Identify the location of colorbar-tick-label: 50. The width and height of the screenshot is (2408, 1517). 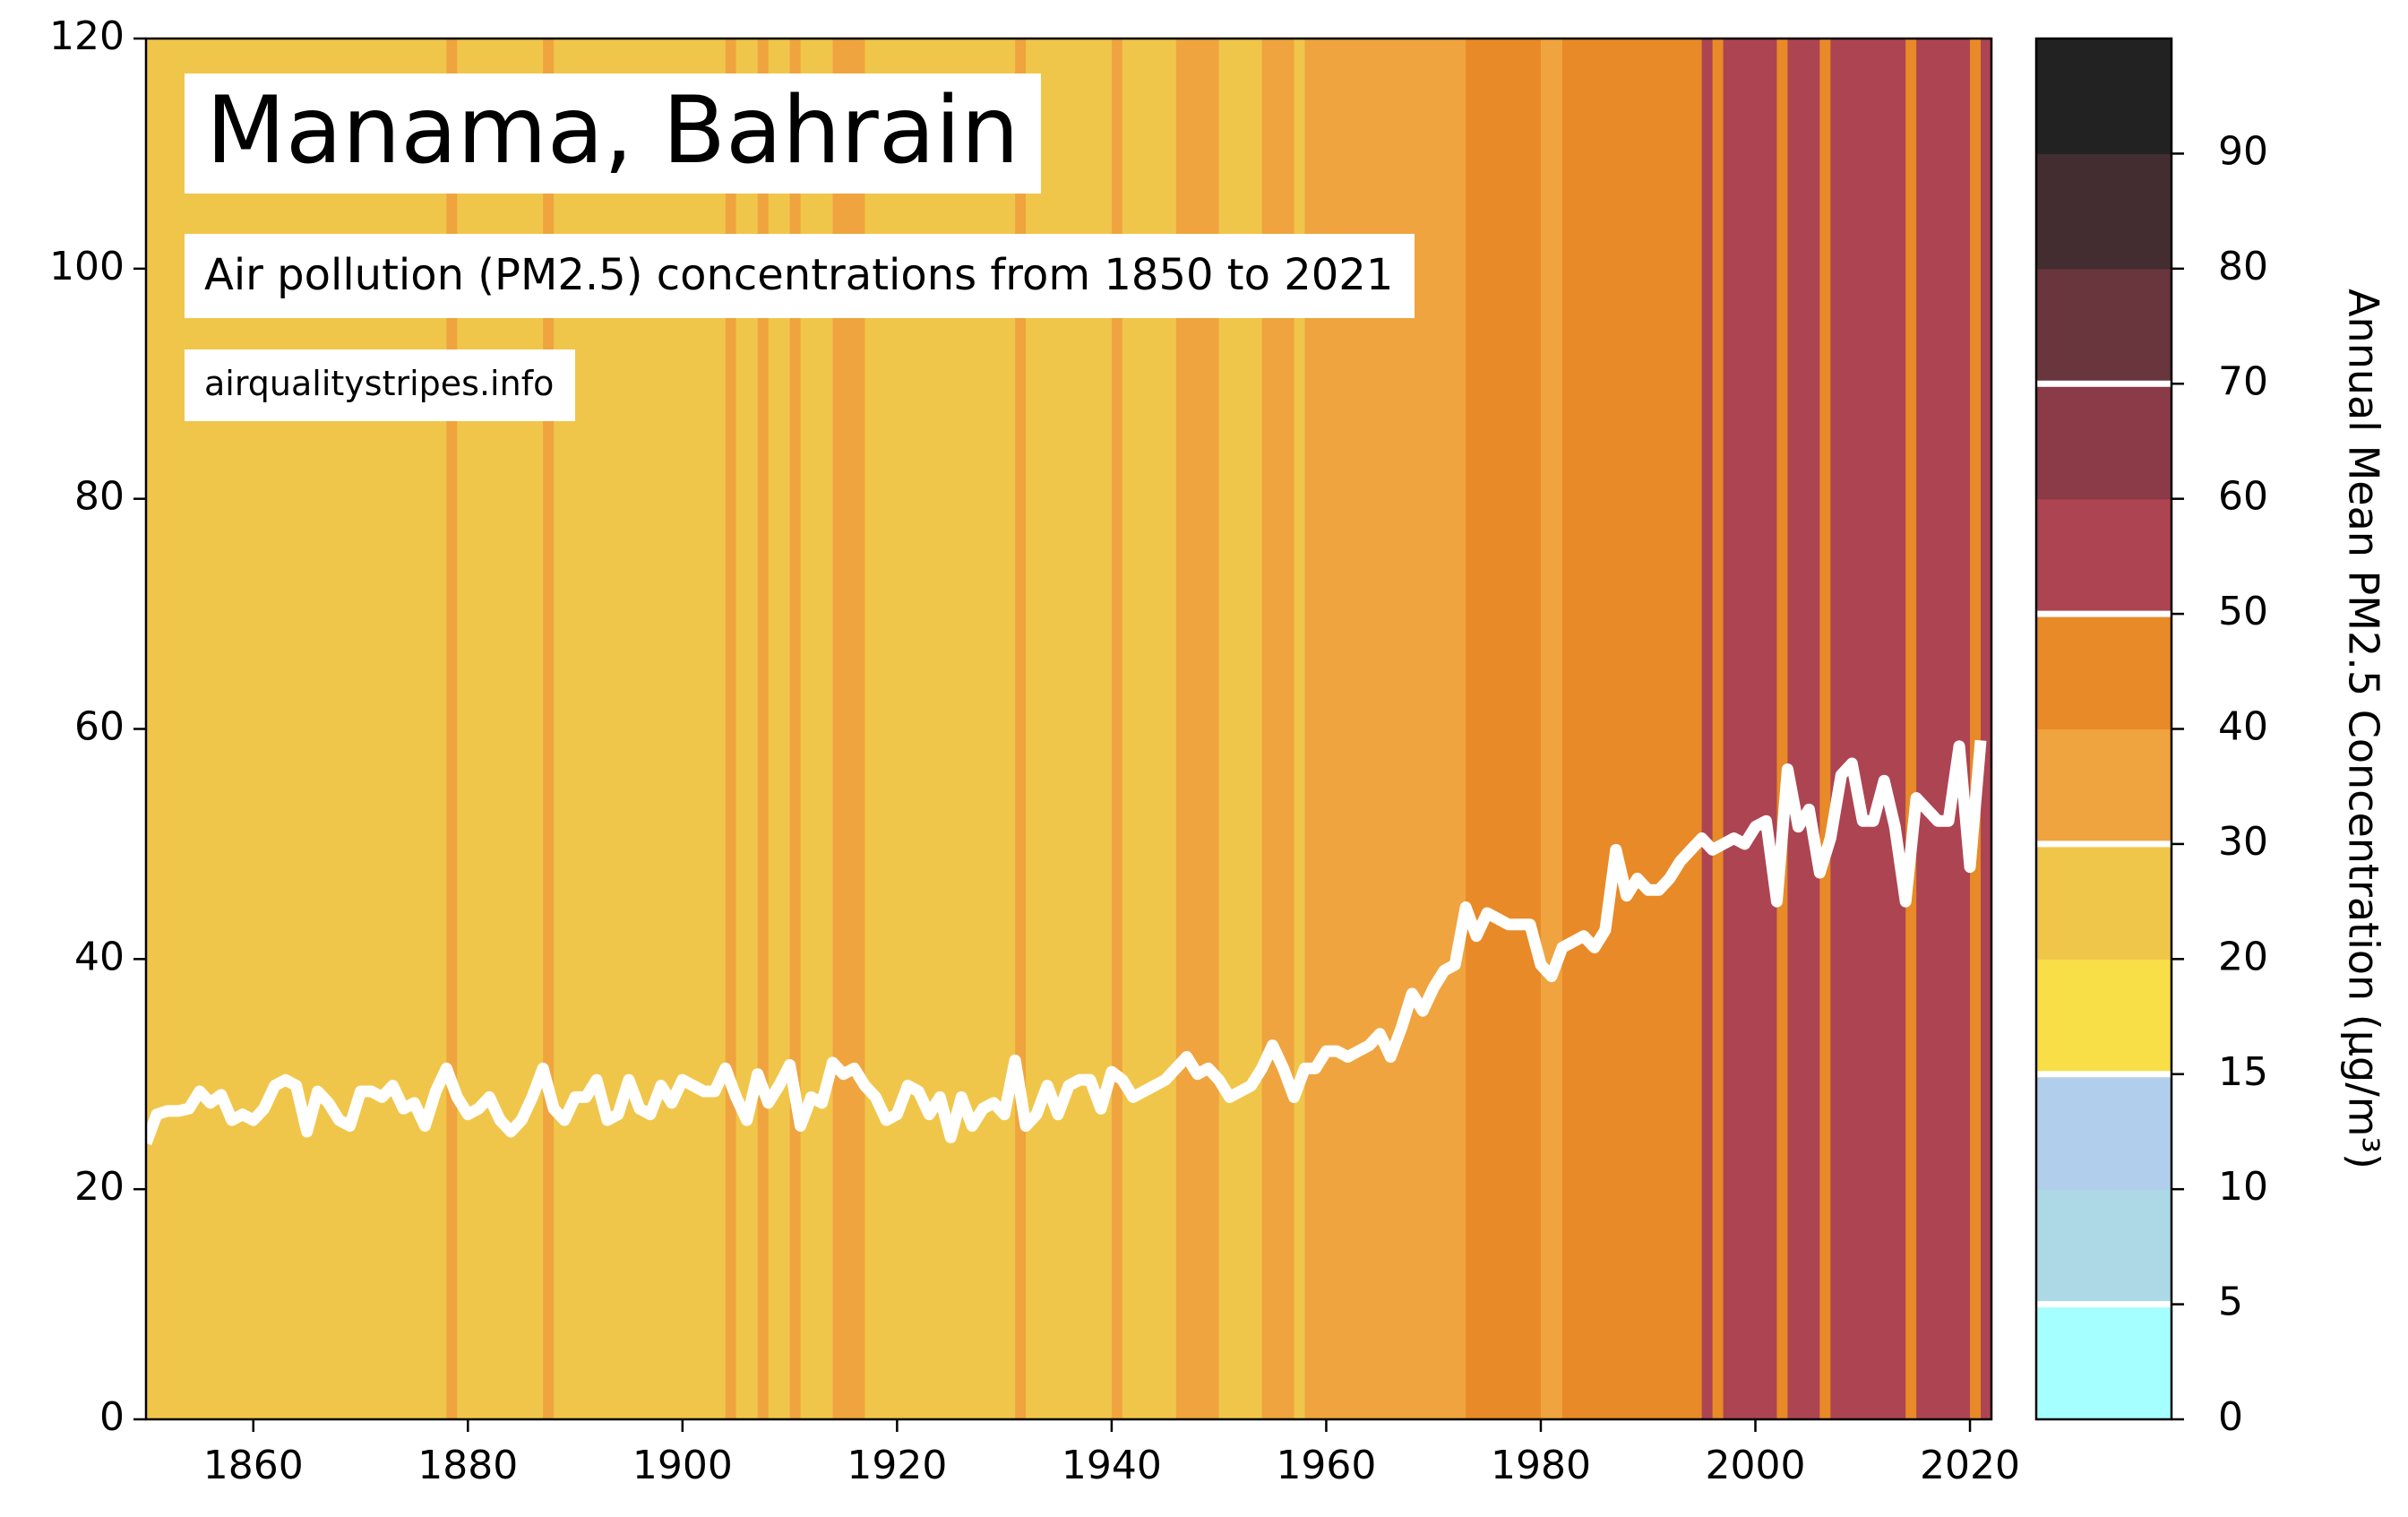
(2243, 611).